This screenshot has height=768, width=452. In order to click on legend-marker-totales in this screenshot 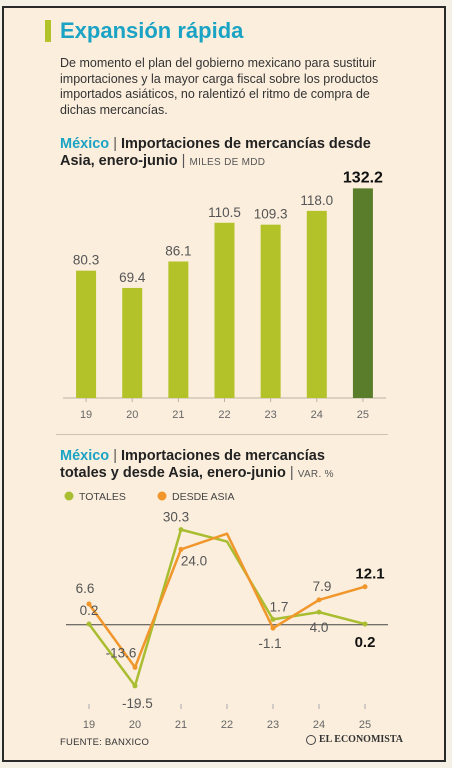, I will do `click(69, 496)`.